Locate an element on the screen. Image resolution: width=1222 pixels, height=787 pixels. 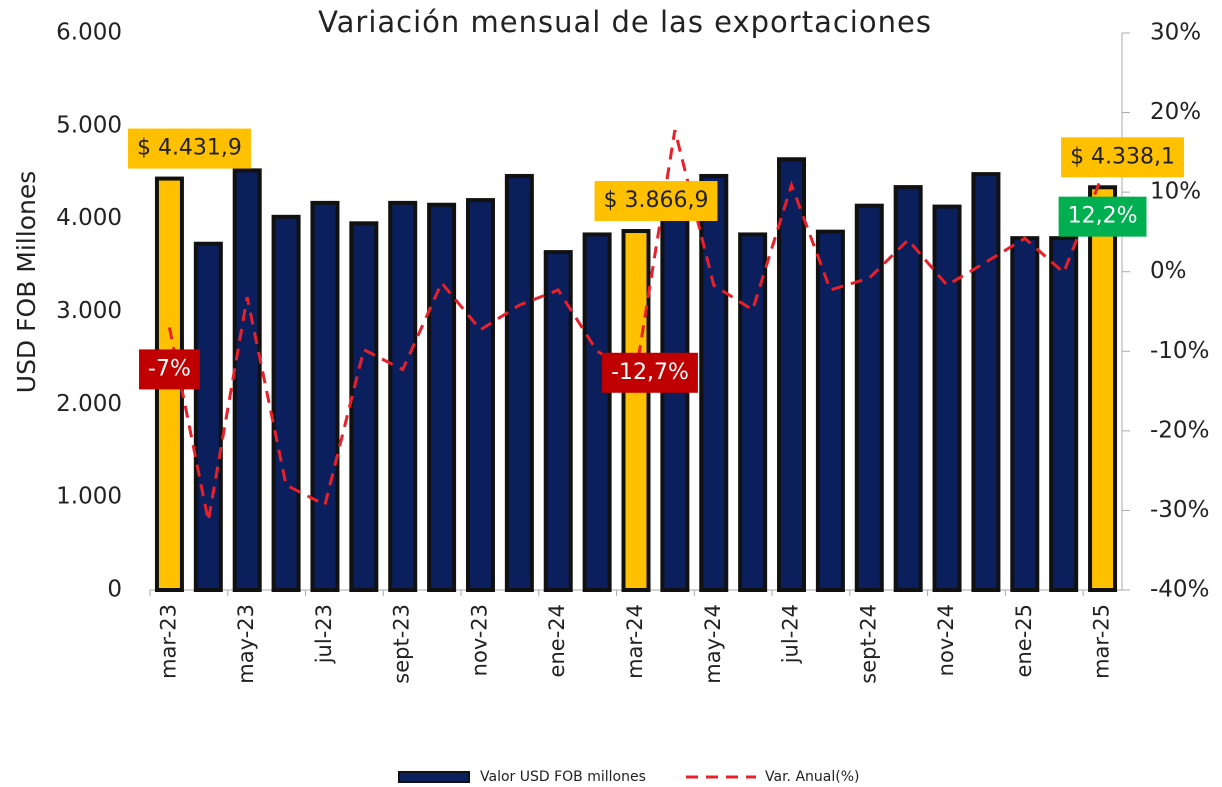
x-tick-label: may-23 is located at coordinates (246, 644).